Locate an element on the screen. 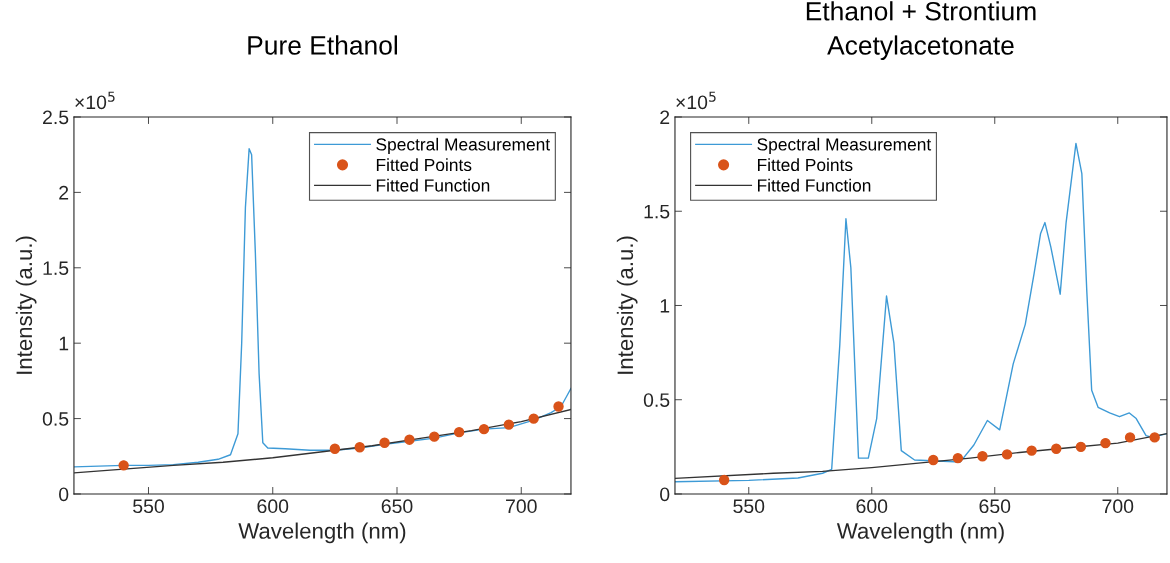 The image size is (1170, 563). y-tick-label: 2.5 is located at coordinates (56, 117).